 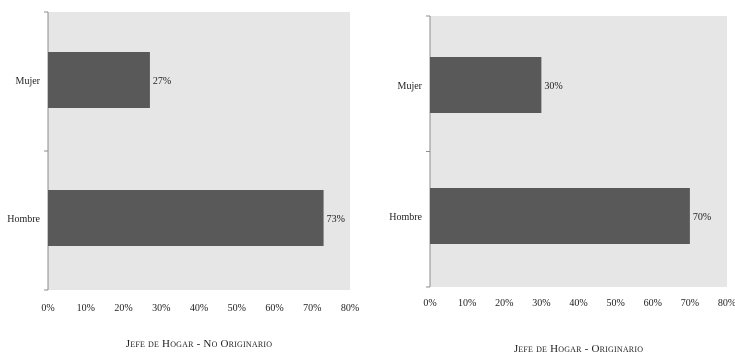 I want to click on data-label: 27%, so click(x=162, y=81).